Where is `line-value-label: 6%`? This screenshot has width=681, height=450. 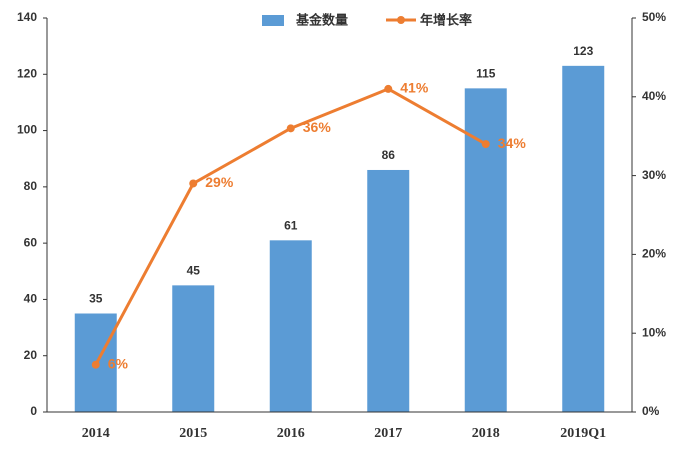 line-value-label: 6% is located at coordinates (118, 363).